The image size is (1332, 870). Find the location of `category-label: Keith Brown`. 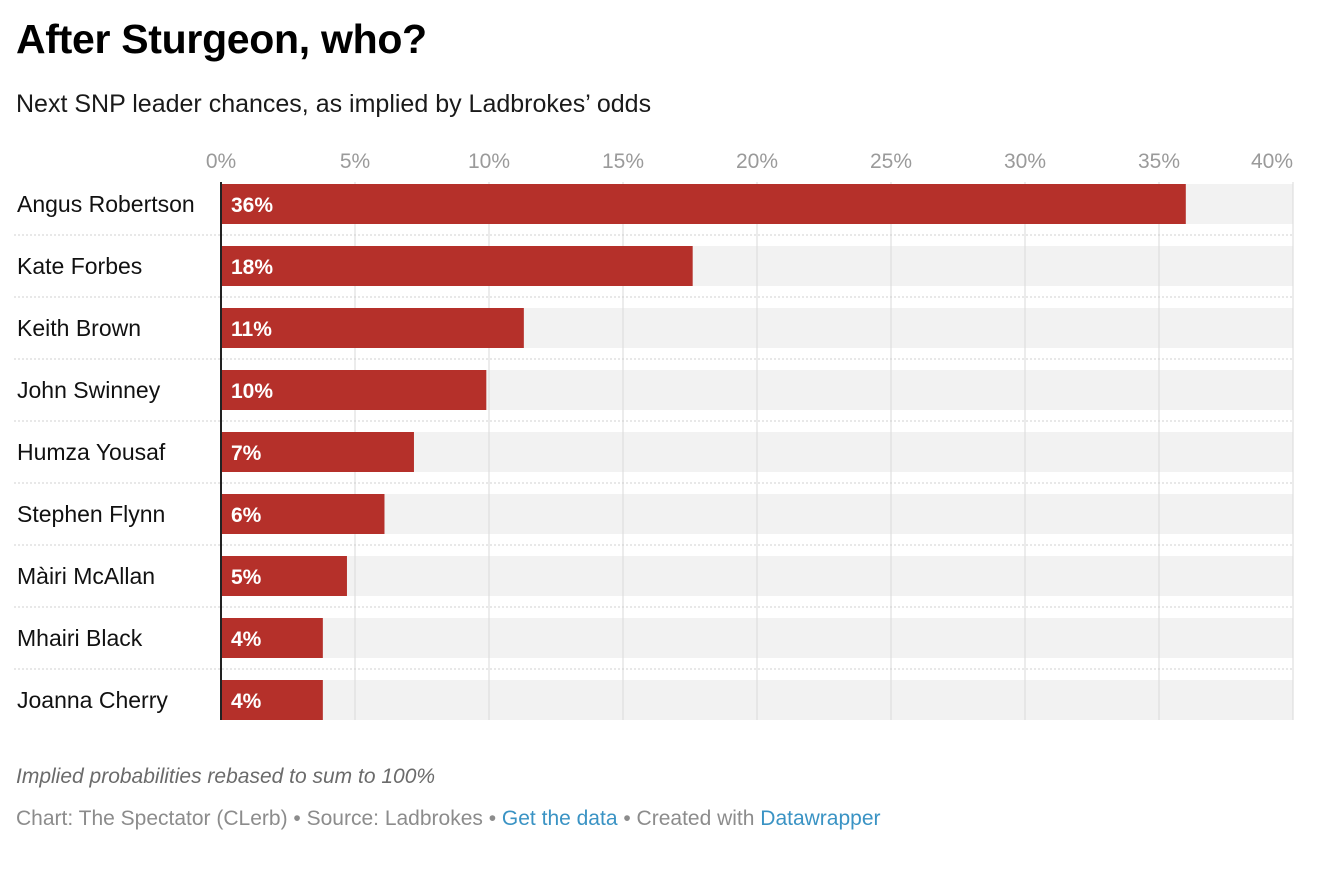

category-label: Keith Brown is located at coordinates (79, 328).